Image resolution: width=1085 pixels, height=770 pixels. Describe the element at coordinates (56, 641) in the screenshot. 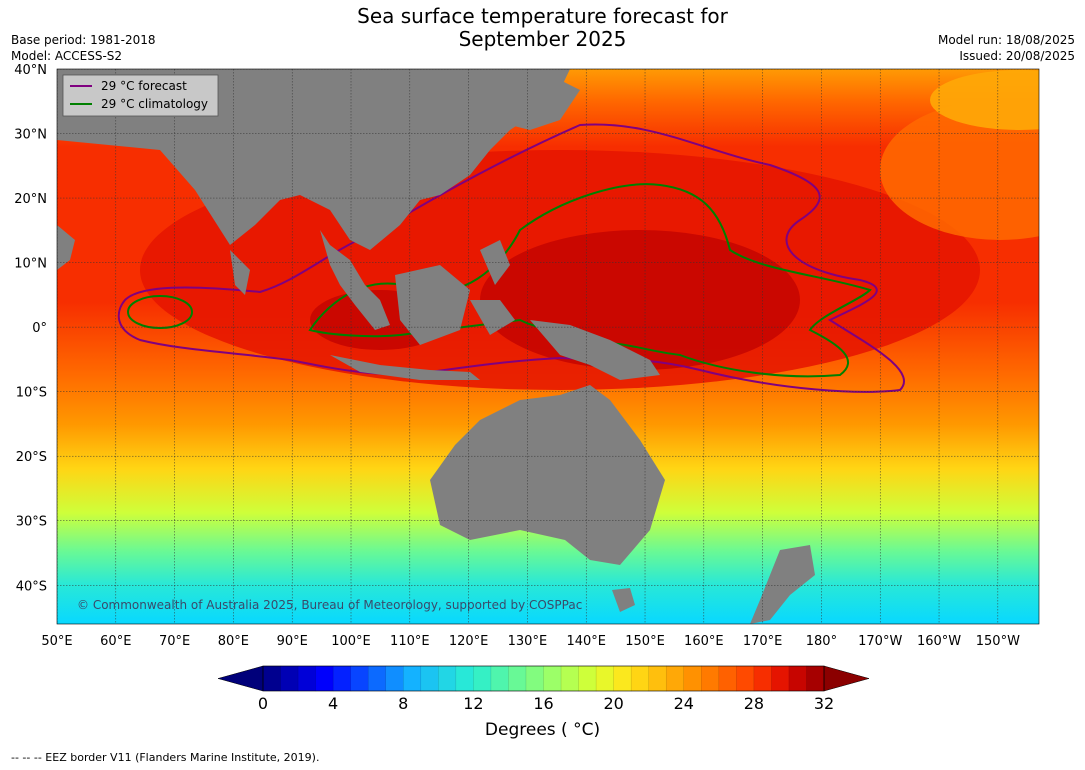

I see `lon-label: 50°E` at that location.